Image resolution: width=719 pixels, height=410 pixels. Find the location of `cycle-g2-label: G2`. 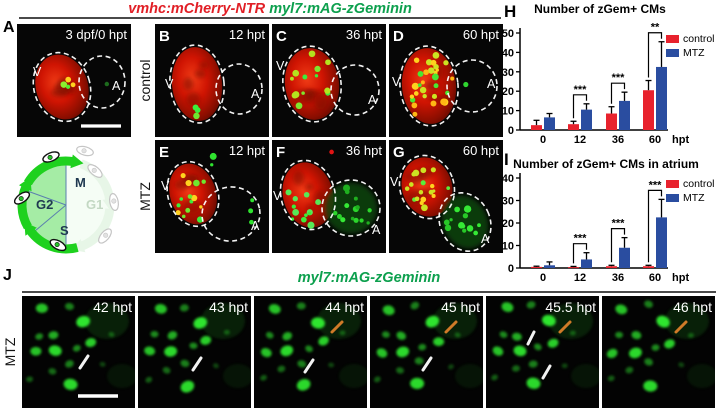

cycle-g2-label: G2 is located at coordinates (44, 204).